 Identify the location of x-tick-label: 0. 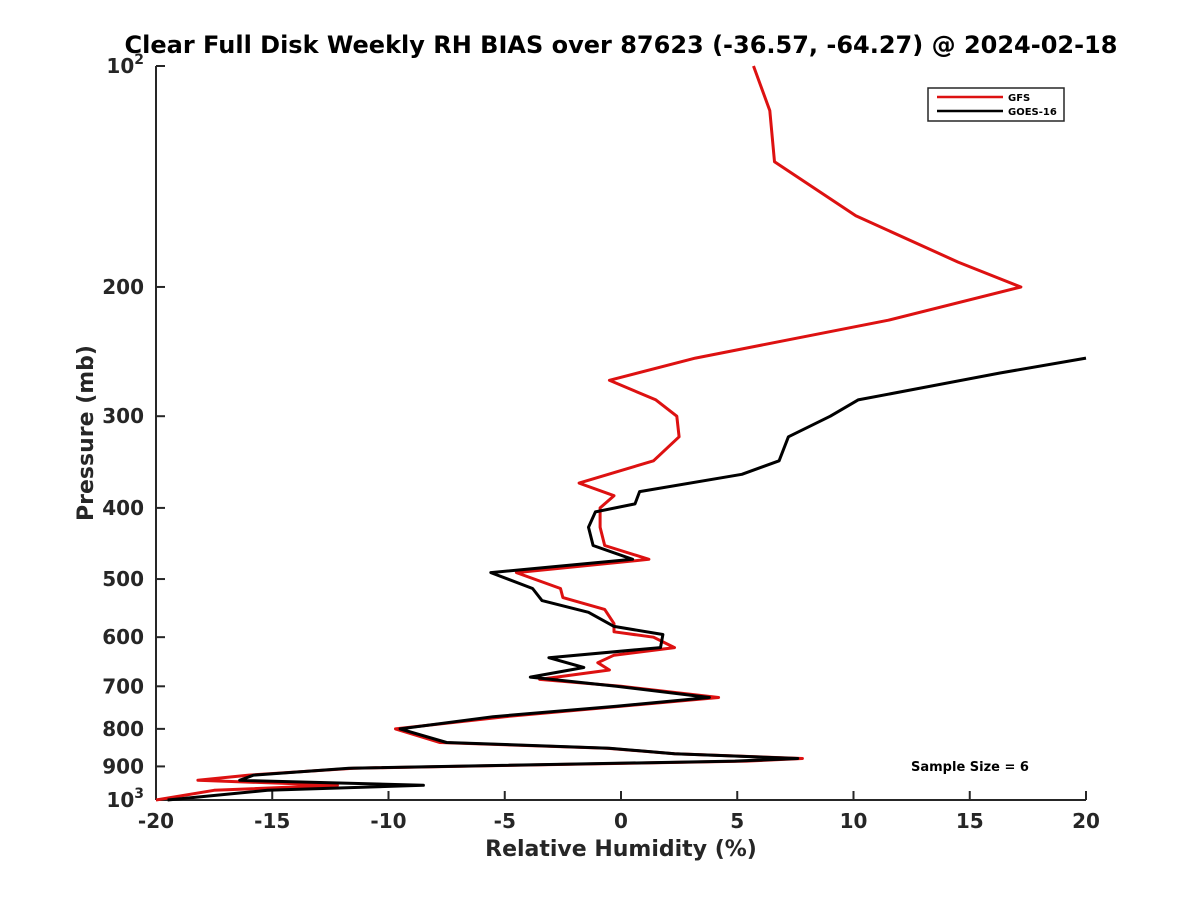
(621, 821).